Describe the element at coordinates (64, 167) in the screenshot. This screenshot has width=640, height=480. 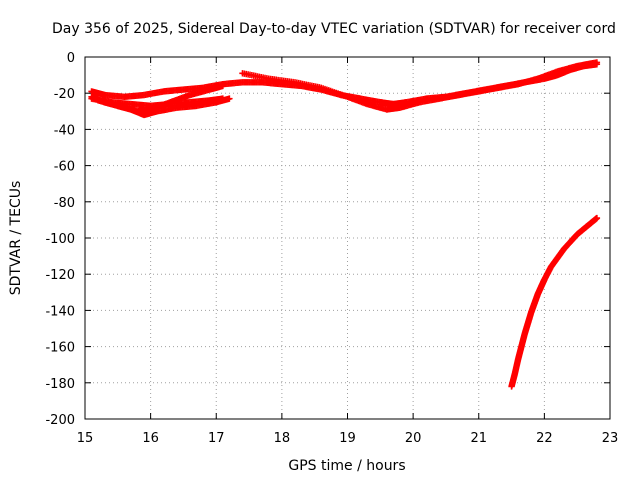
I see `y-tick-label: -60` at that location.